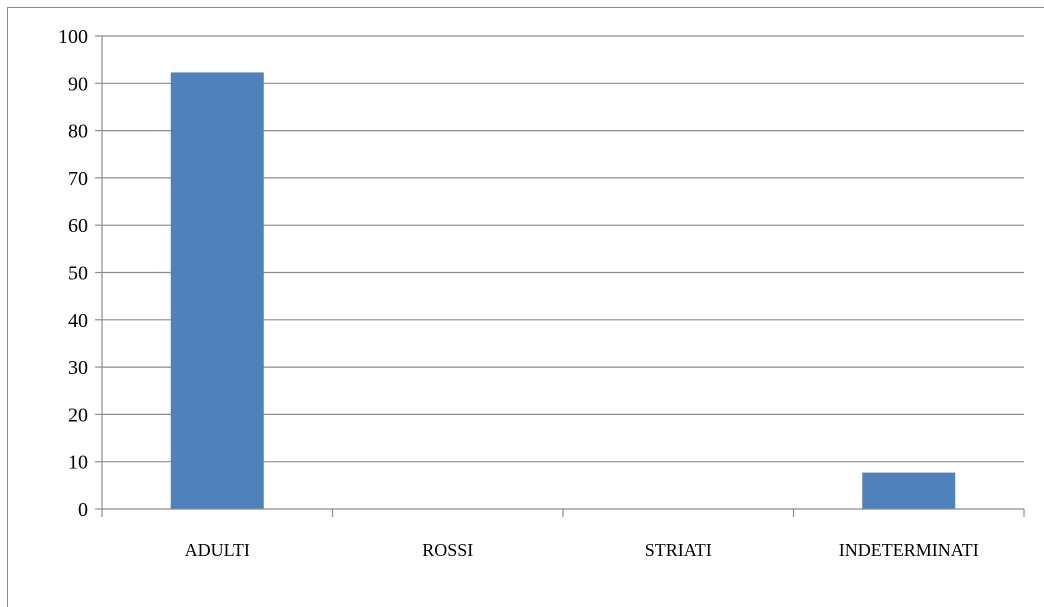  Describe the element at coordinates (78, 84) in the screenshot. I see `y-tick-label: 90` at that location.